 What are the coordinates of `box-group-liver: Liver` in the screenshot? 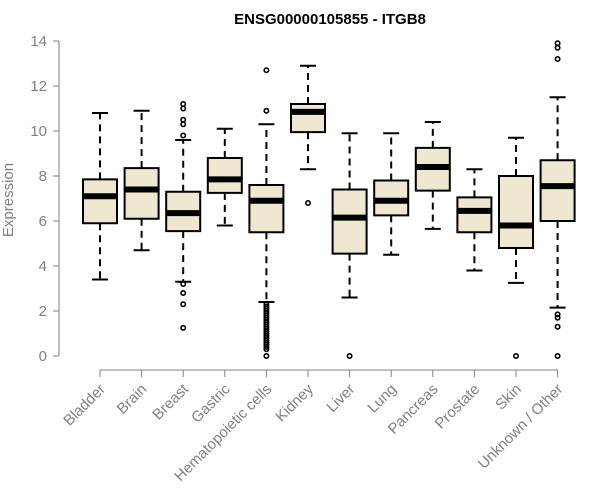 It's located at (345, 274).